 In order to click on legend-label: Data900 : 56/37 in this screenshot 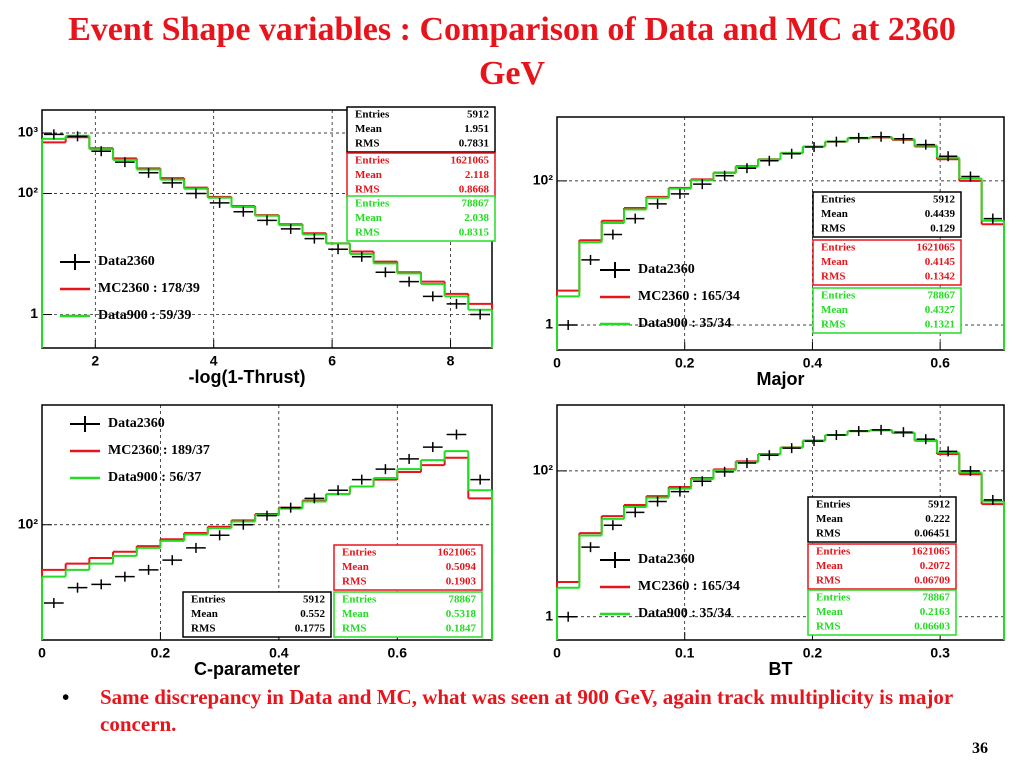, I will do `click(154, 477)`.